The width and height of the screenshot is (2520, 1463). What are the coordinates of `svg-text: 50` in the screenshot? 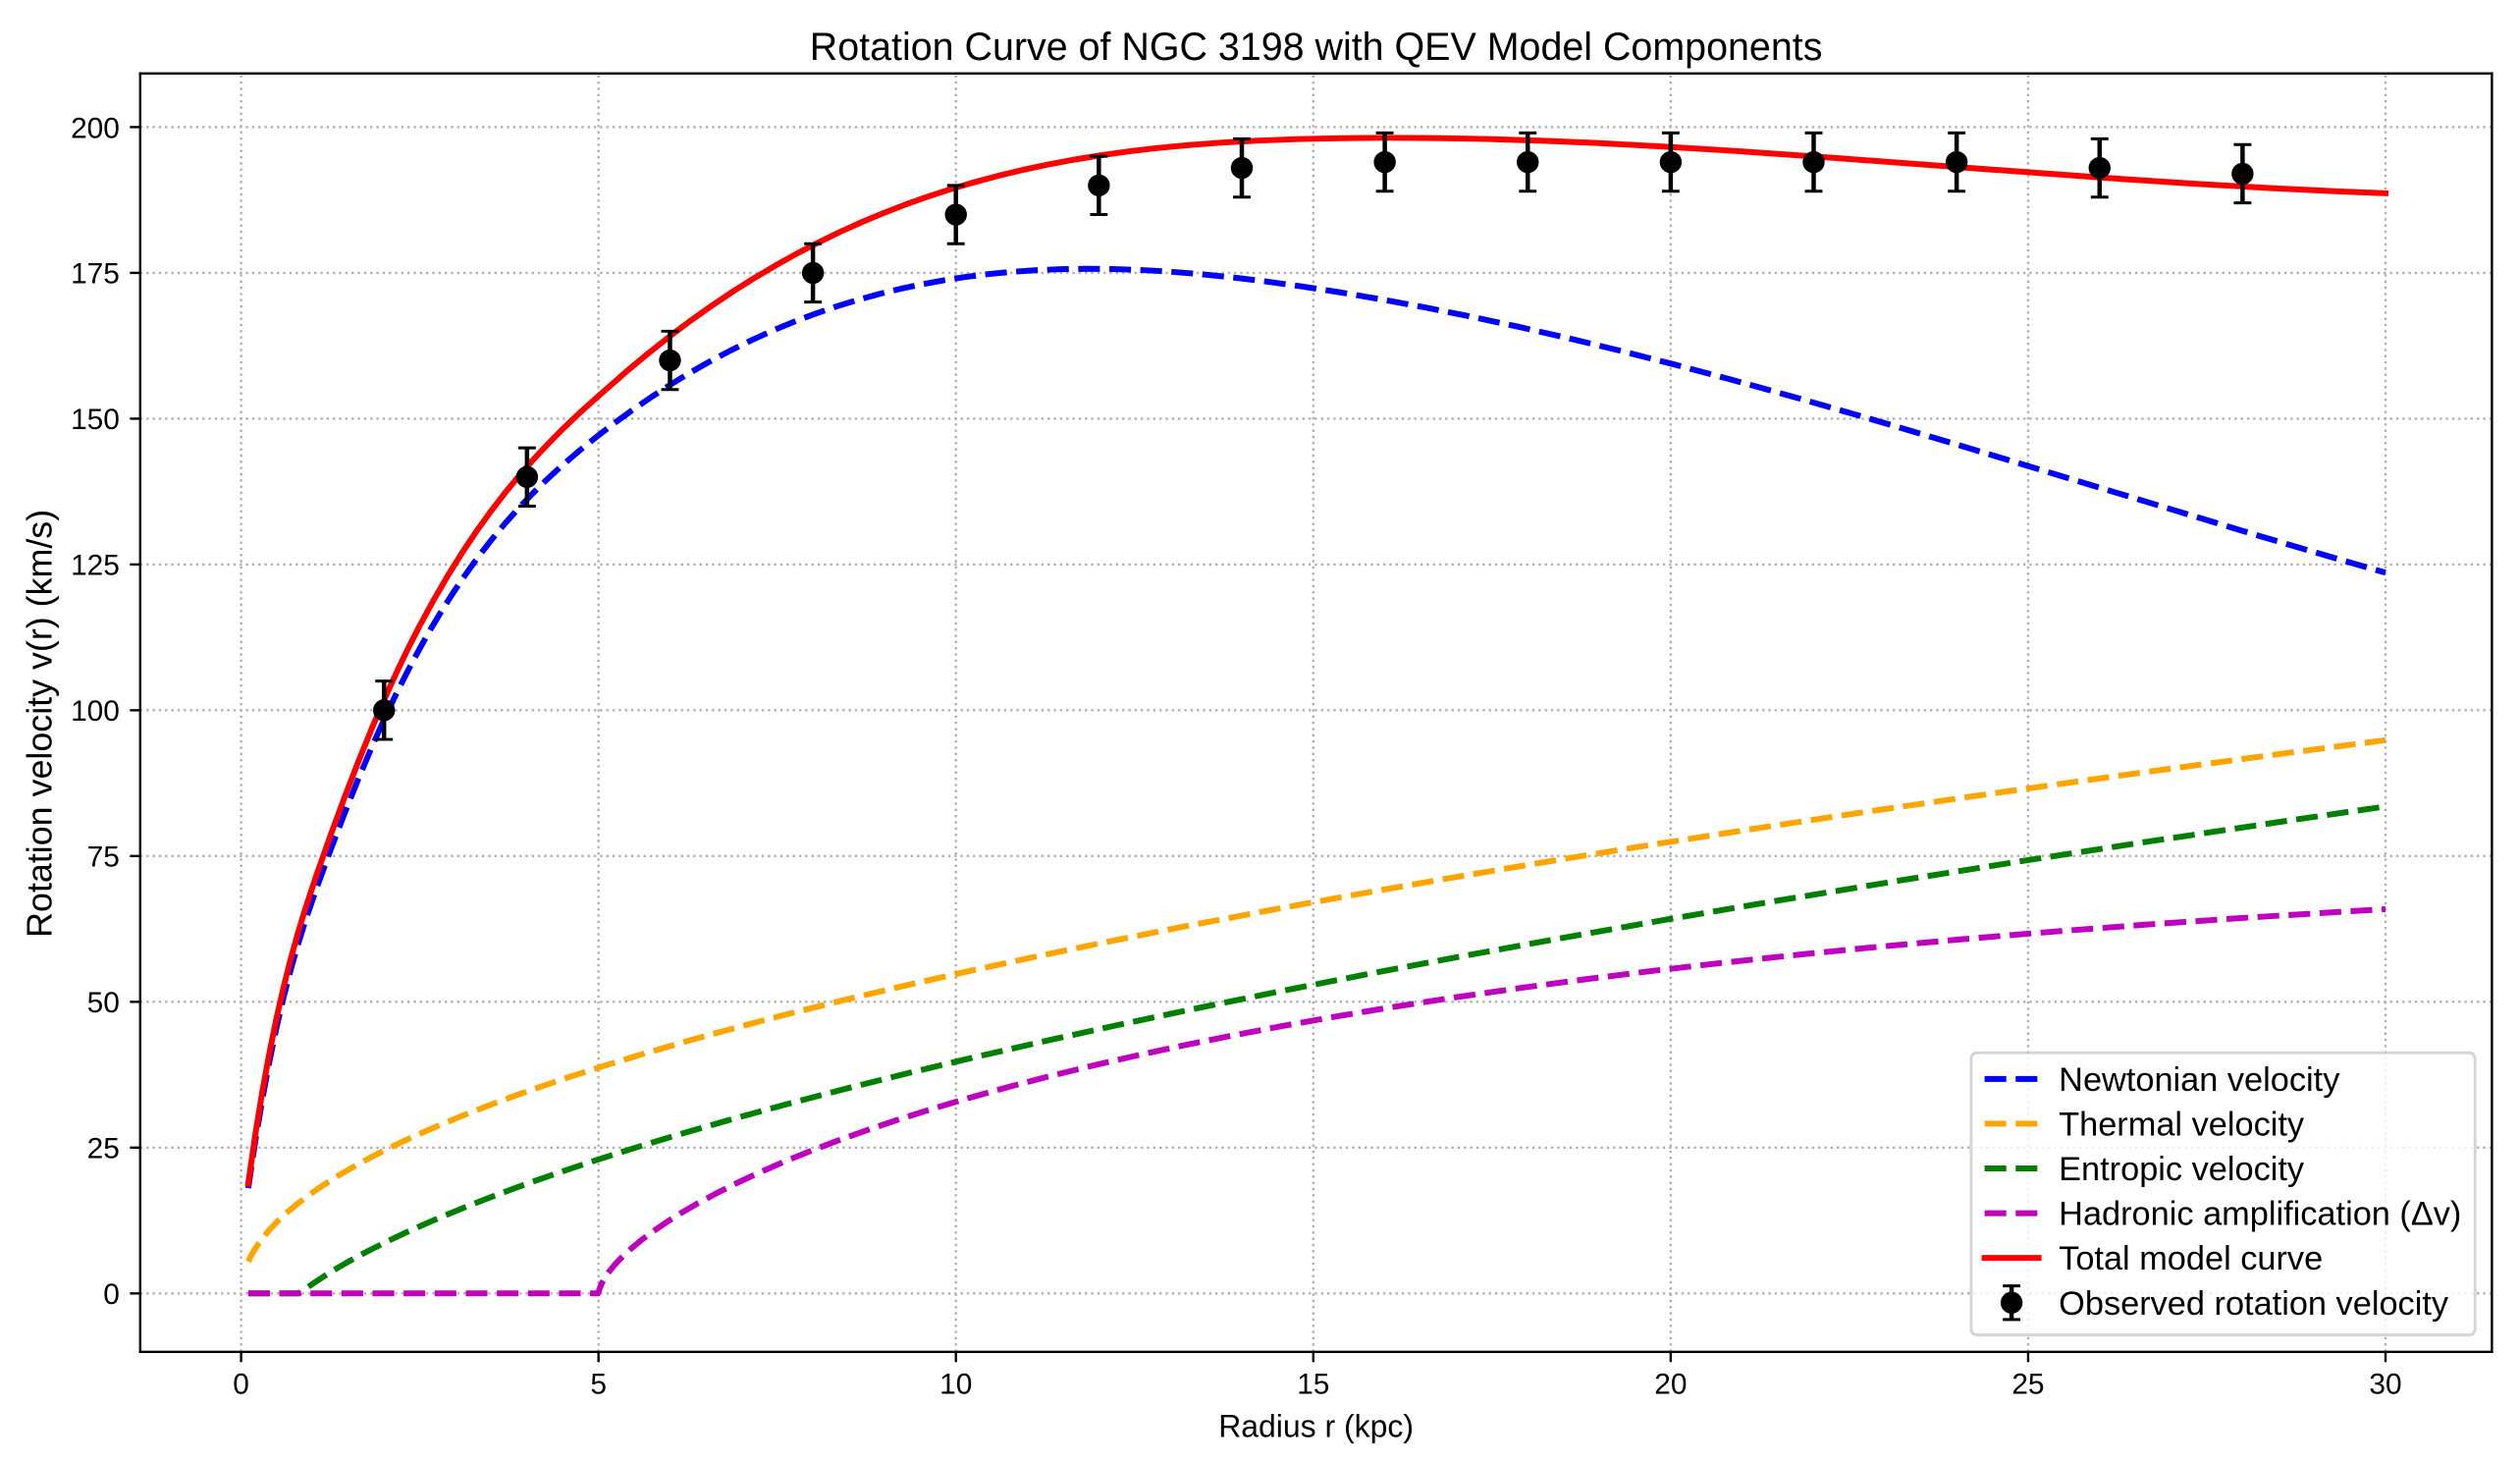 It's located at (103, 1003).